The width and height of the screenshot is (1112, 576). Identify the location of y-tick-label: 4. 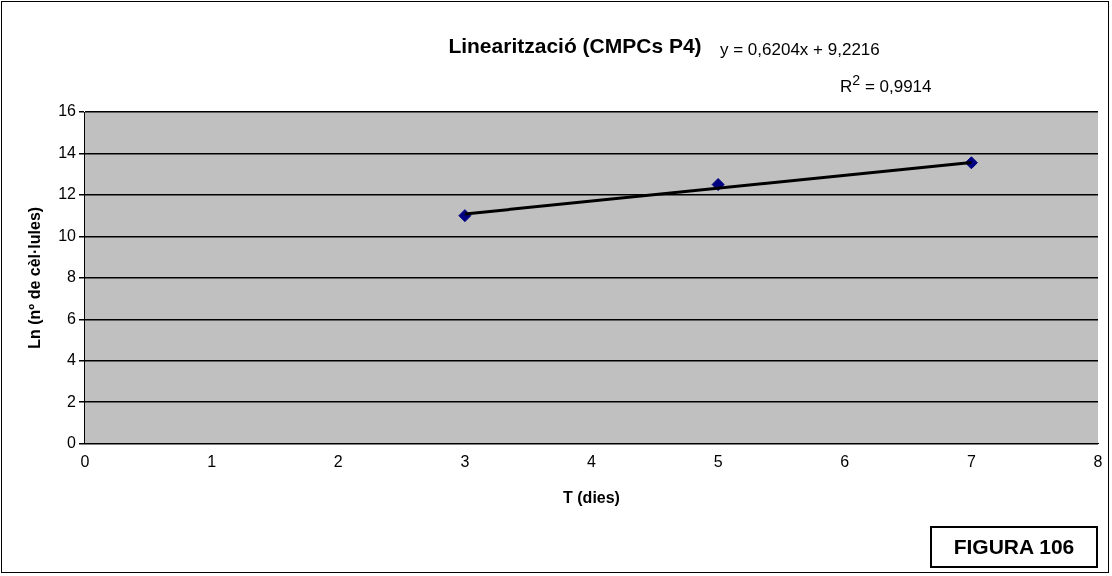
(72, 360).